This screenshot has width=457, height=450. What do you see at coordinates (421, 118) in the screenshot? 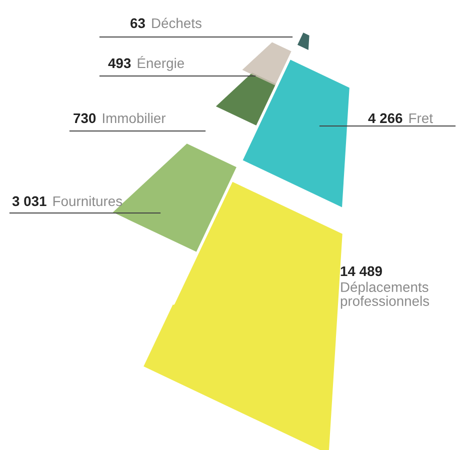
I see `category-label: Fret` at bounding box center [421, 118].